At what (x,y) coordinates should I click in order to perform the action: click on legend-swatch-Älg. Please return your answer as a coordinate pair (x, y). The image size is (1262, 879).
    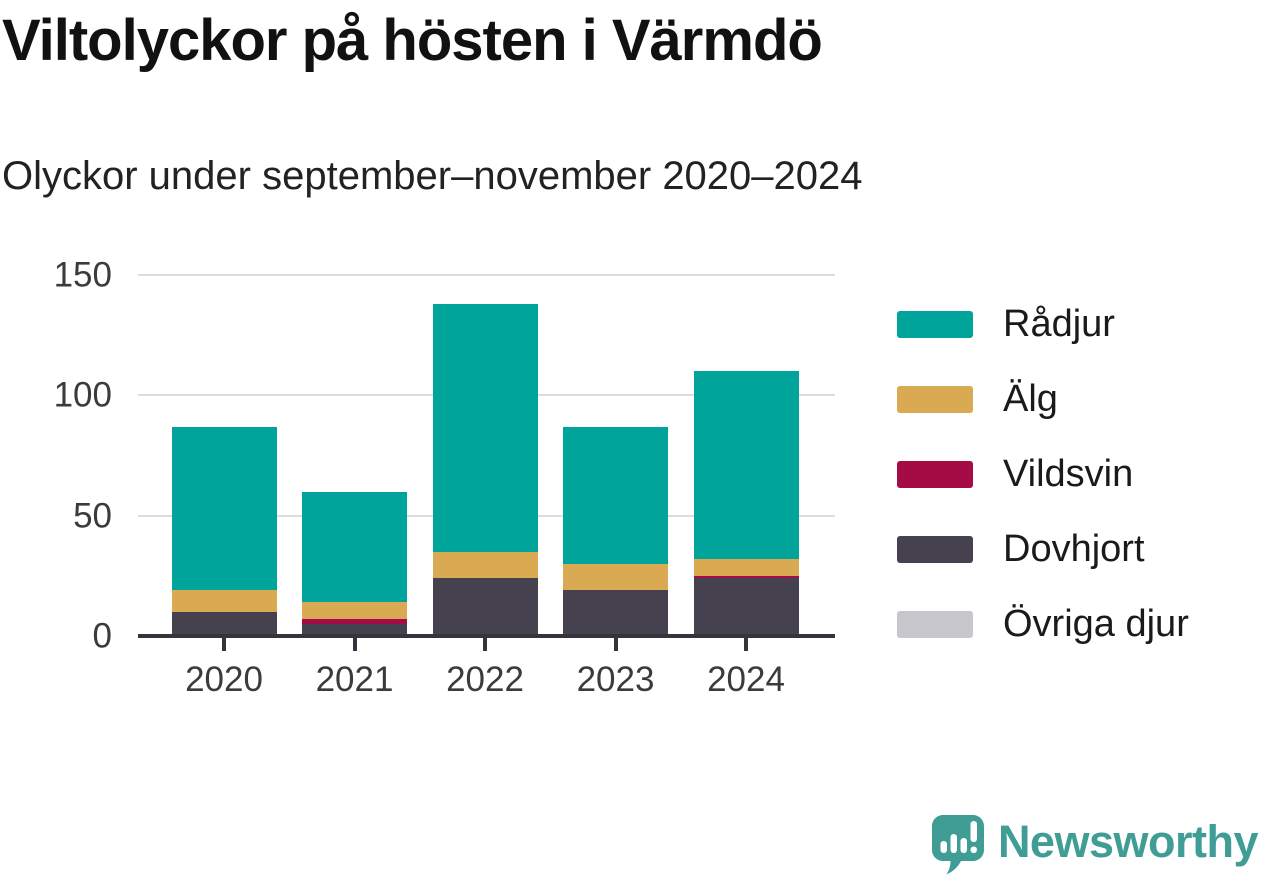
    Looking at the image, I should click on (935, 399).